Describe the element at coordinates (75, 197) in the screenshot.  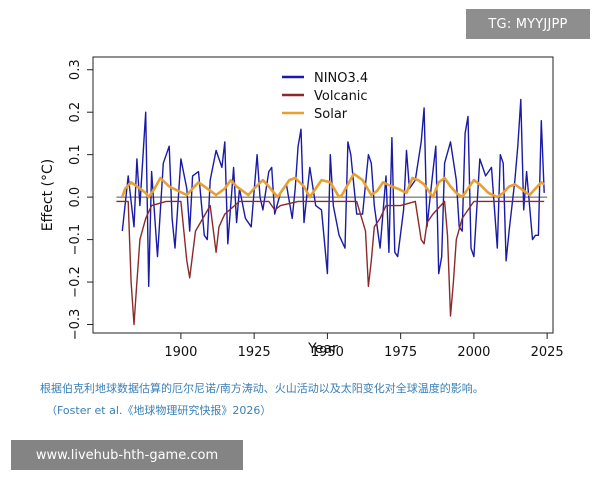
I see `y-tick-label: 0.0` at that location.